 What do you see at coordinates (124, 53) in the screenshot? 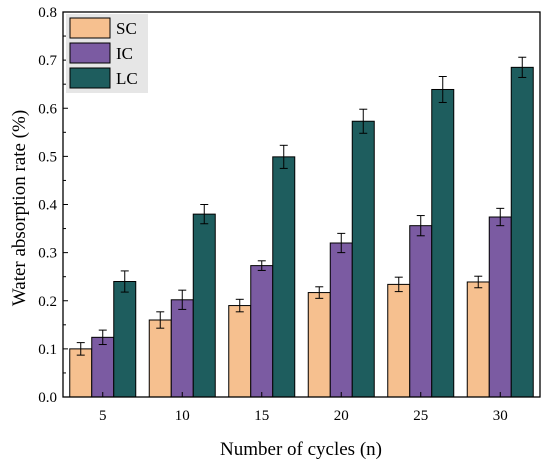
I see `legend-label: IC` at bounding box center [124, 53].